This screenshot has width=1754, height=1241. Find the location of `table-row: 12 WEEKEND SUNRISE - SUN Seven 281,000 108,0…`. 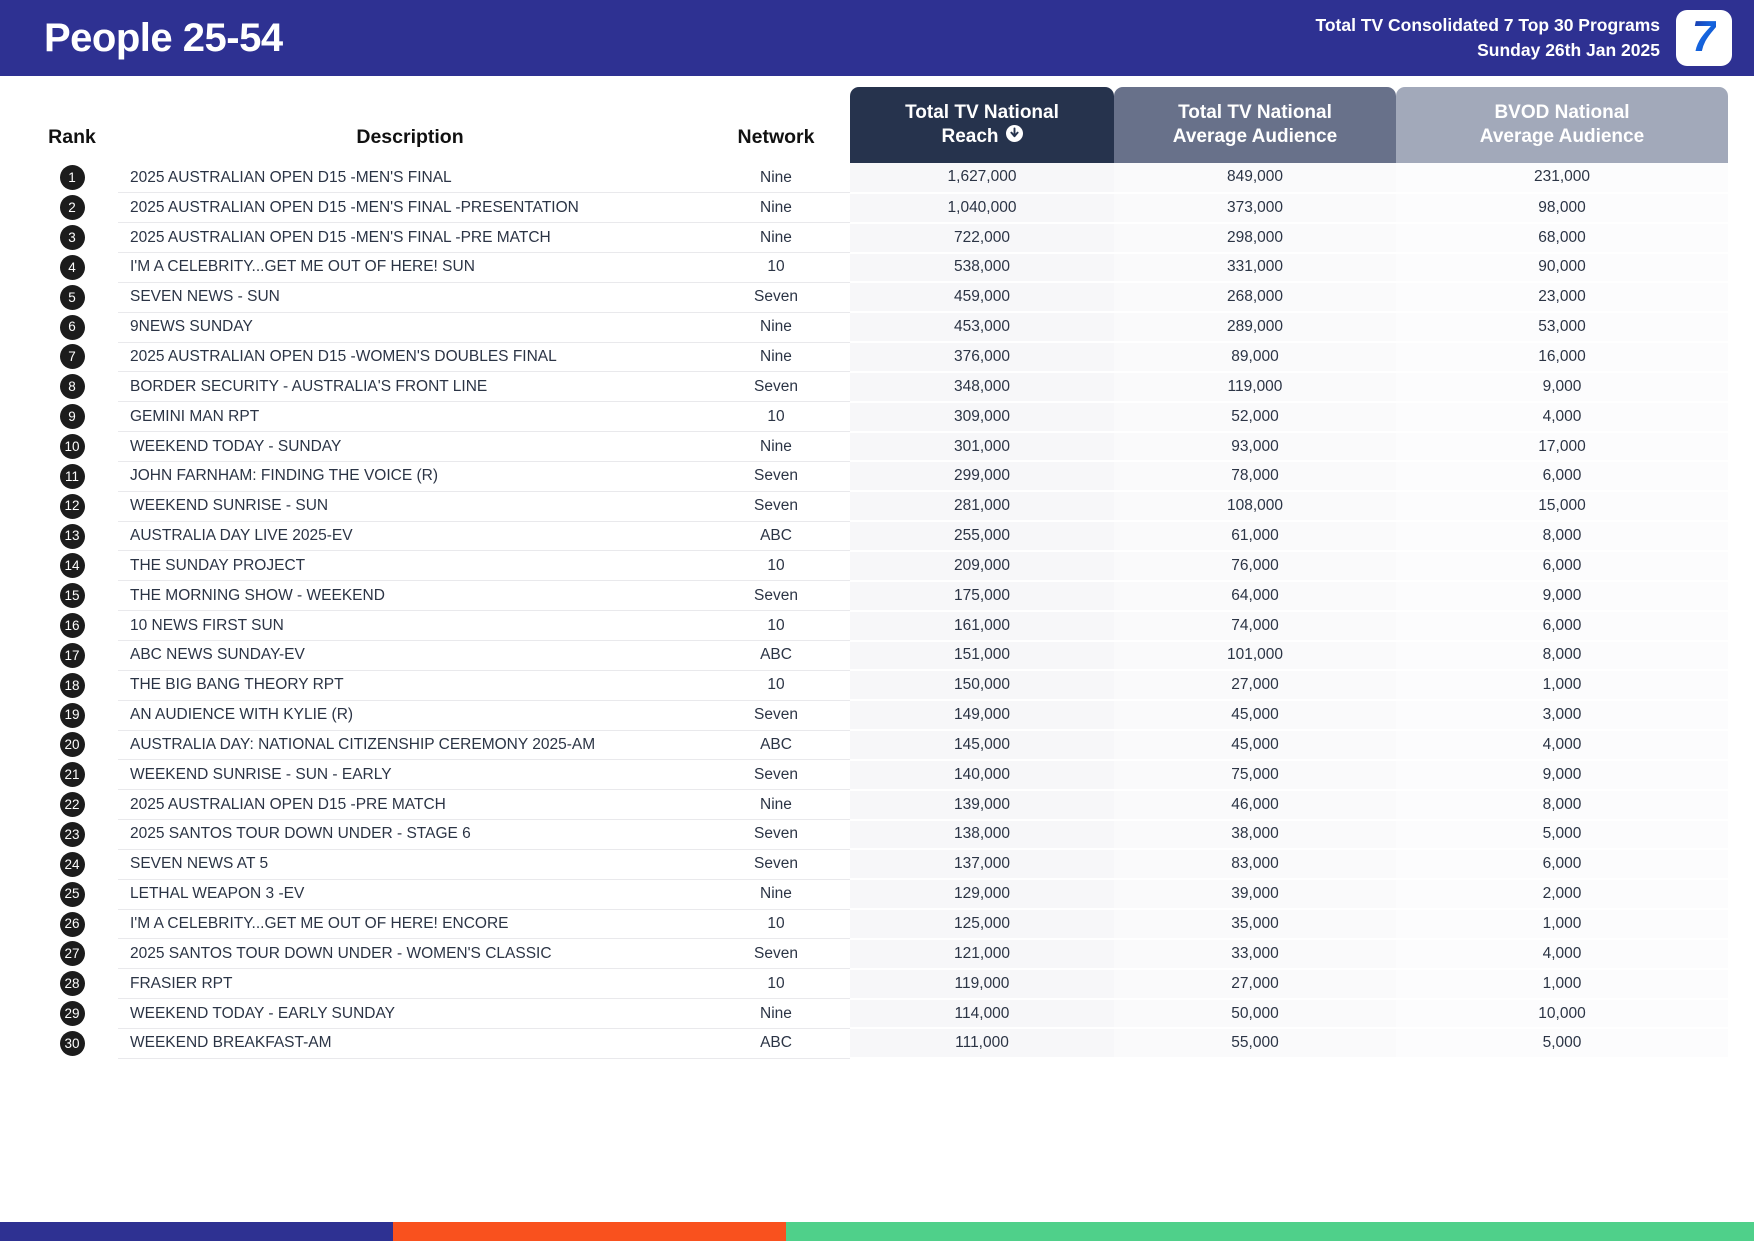

table-row: 12 WEEKEND SUNRISE - SUN Seven 281,000 108,0… is located at coordinates (877, 507).